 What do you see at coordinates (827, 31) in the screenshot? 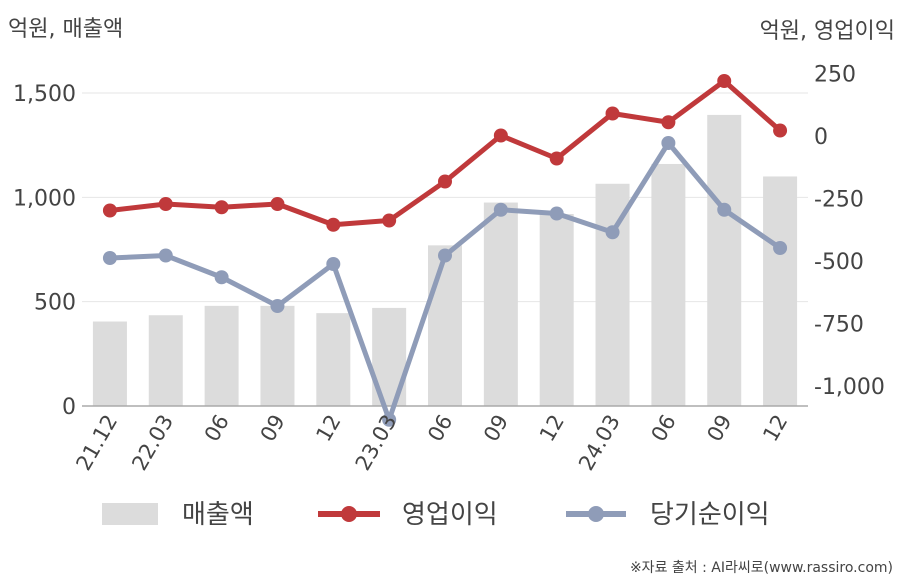
I see `right-axis-title: 억원, 영업이익` at bounding box center [827, 31].